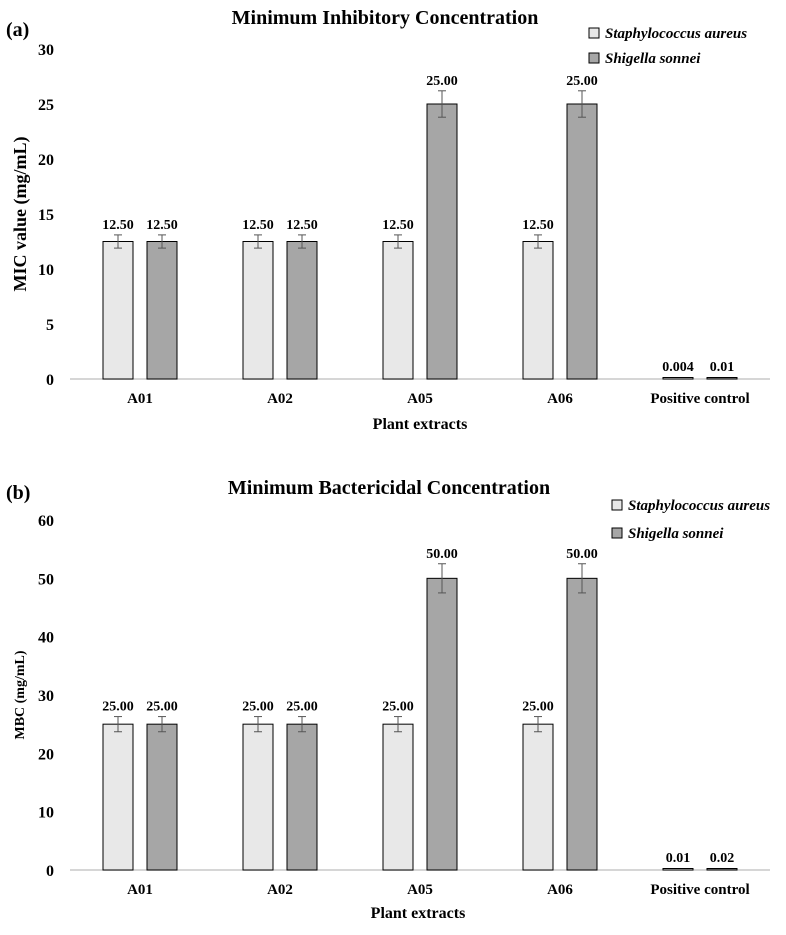 The height and width of the screenshot is (935, 786). Describe the element at coordinates (389, 488) in the screenshot. I see `chart-title: Minimum Bactericidal Concentration` at that location.